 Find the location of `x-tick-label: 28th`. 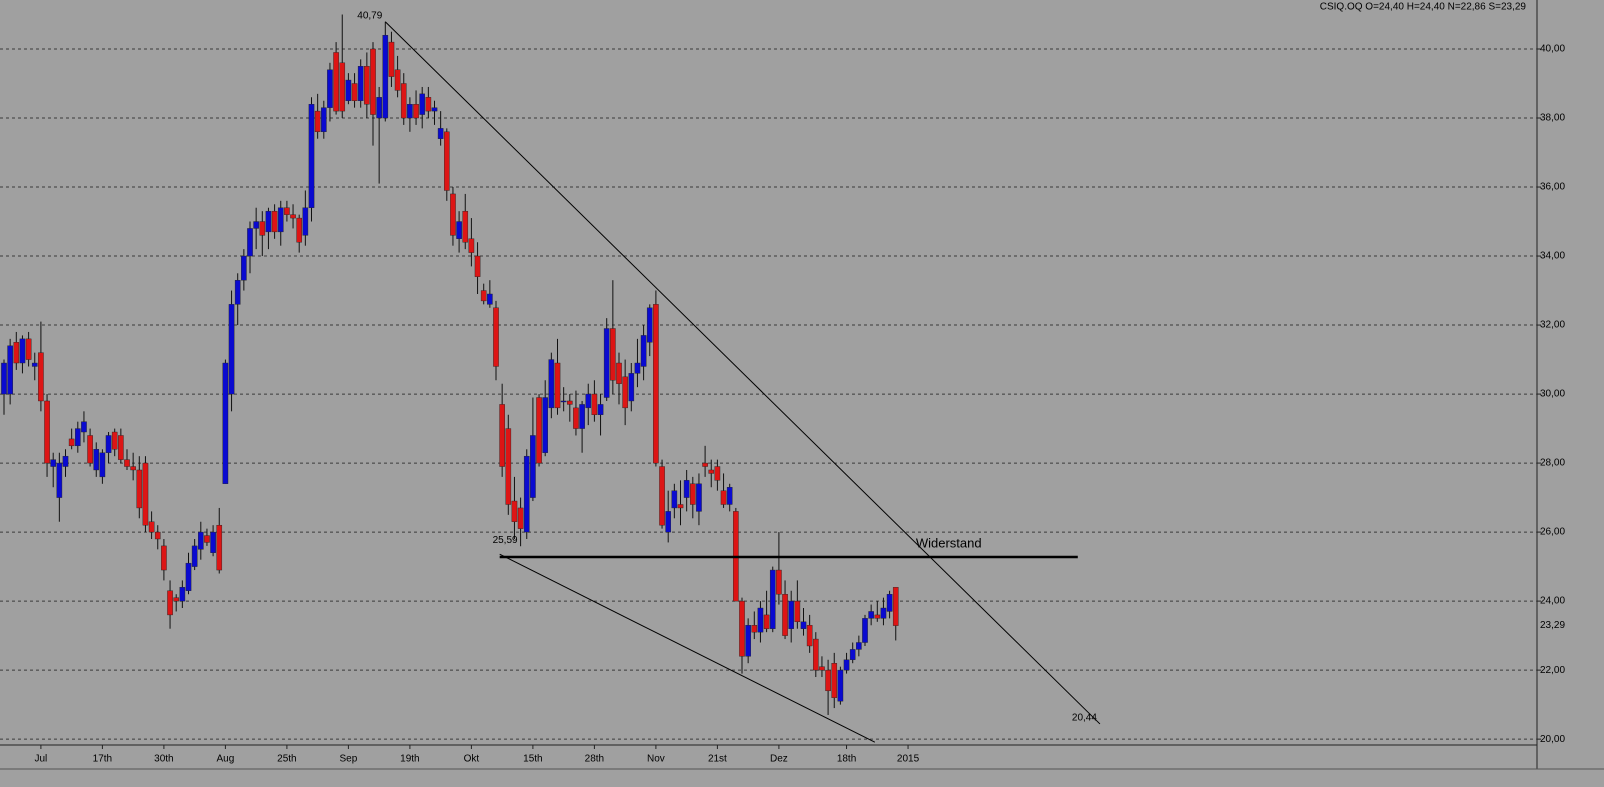

x-tick-label: 28th is located at coordinates (594, 759).